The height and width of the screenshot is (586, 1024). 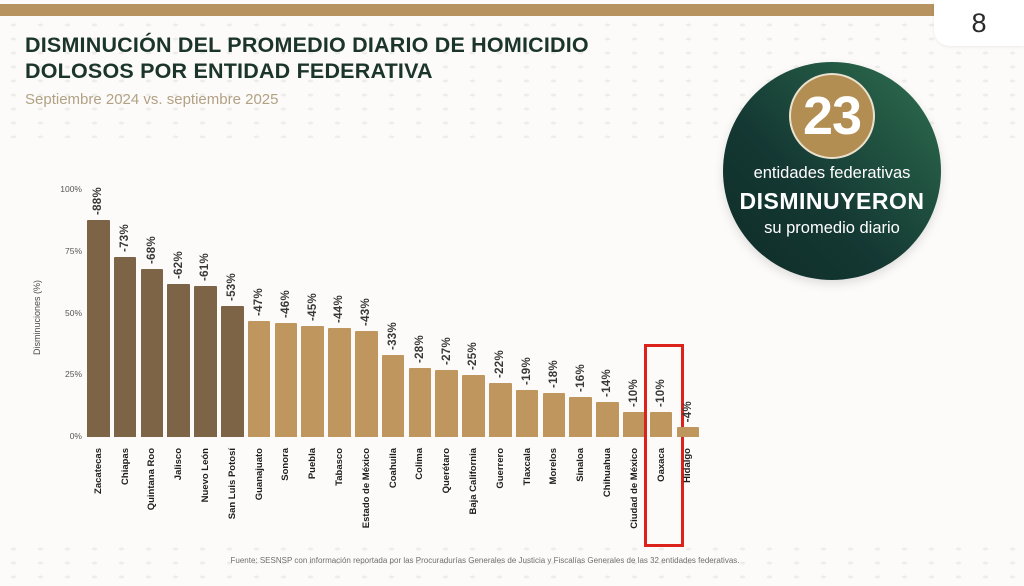 What do you see at coordinates (473, 10) in the screenshot?
I see `top-accent-bar` at bounding box center [473, 10].